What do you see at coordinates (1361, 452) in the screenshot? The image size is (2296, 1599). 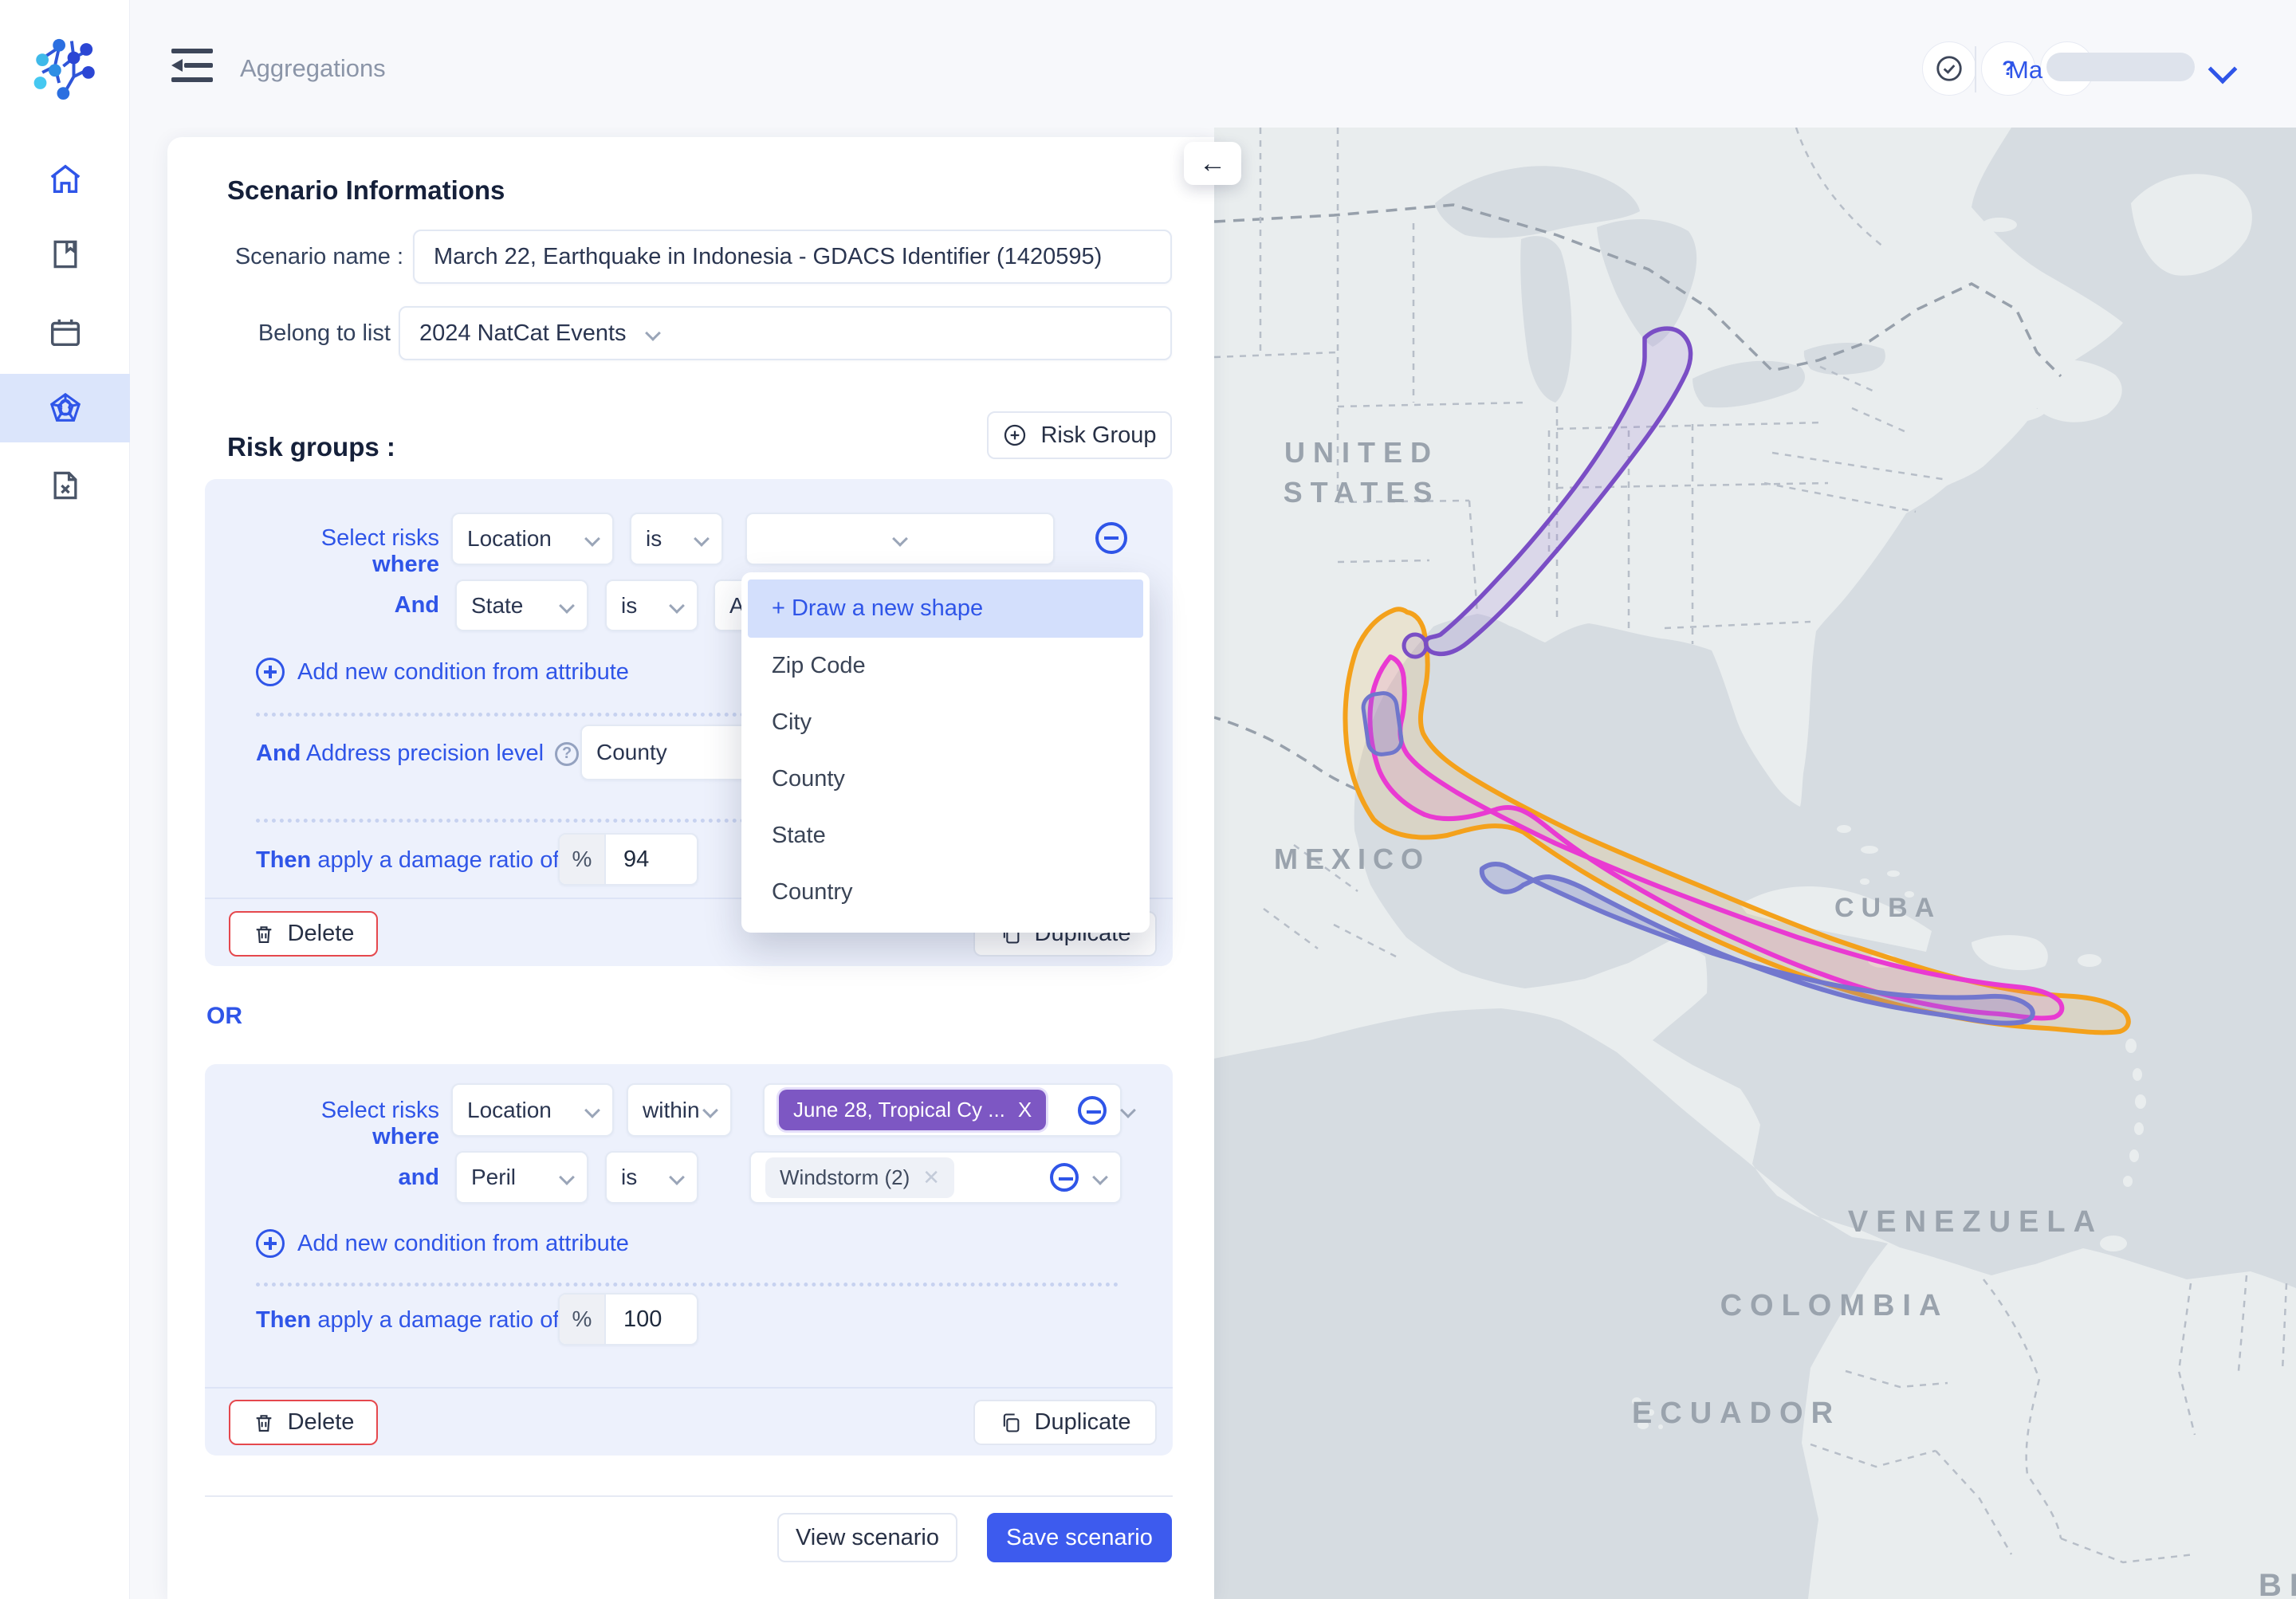 I see `svg-text: UNITED` at bounding box center [1361, 452].